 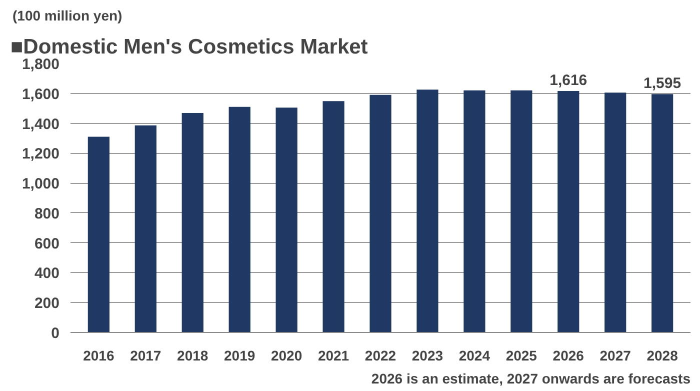 What do you see at coordinates (616, 356) in the screenshot?
I see `x-tick-label: 2027` at bounding box center [616, 356].